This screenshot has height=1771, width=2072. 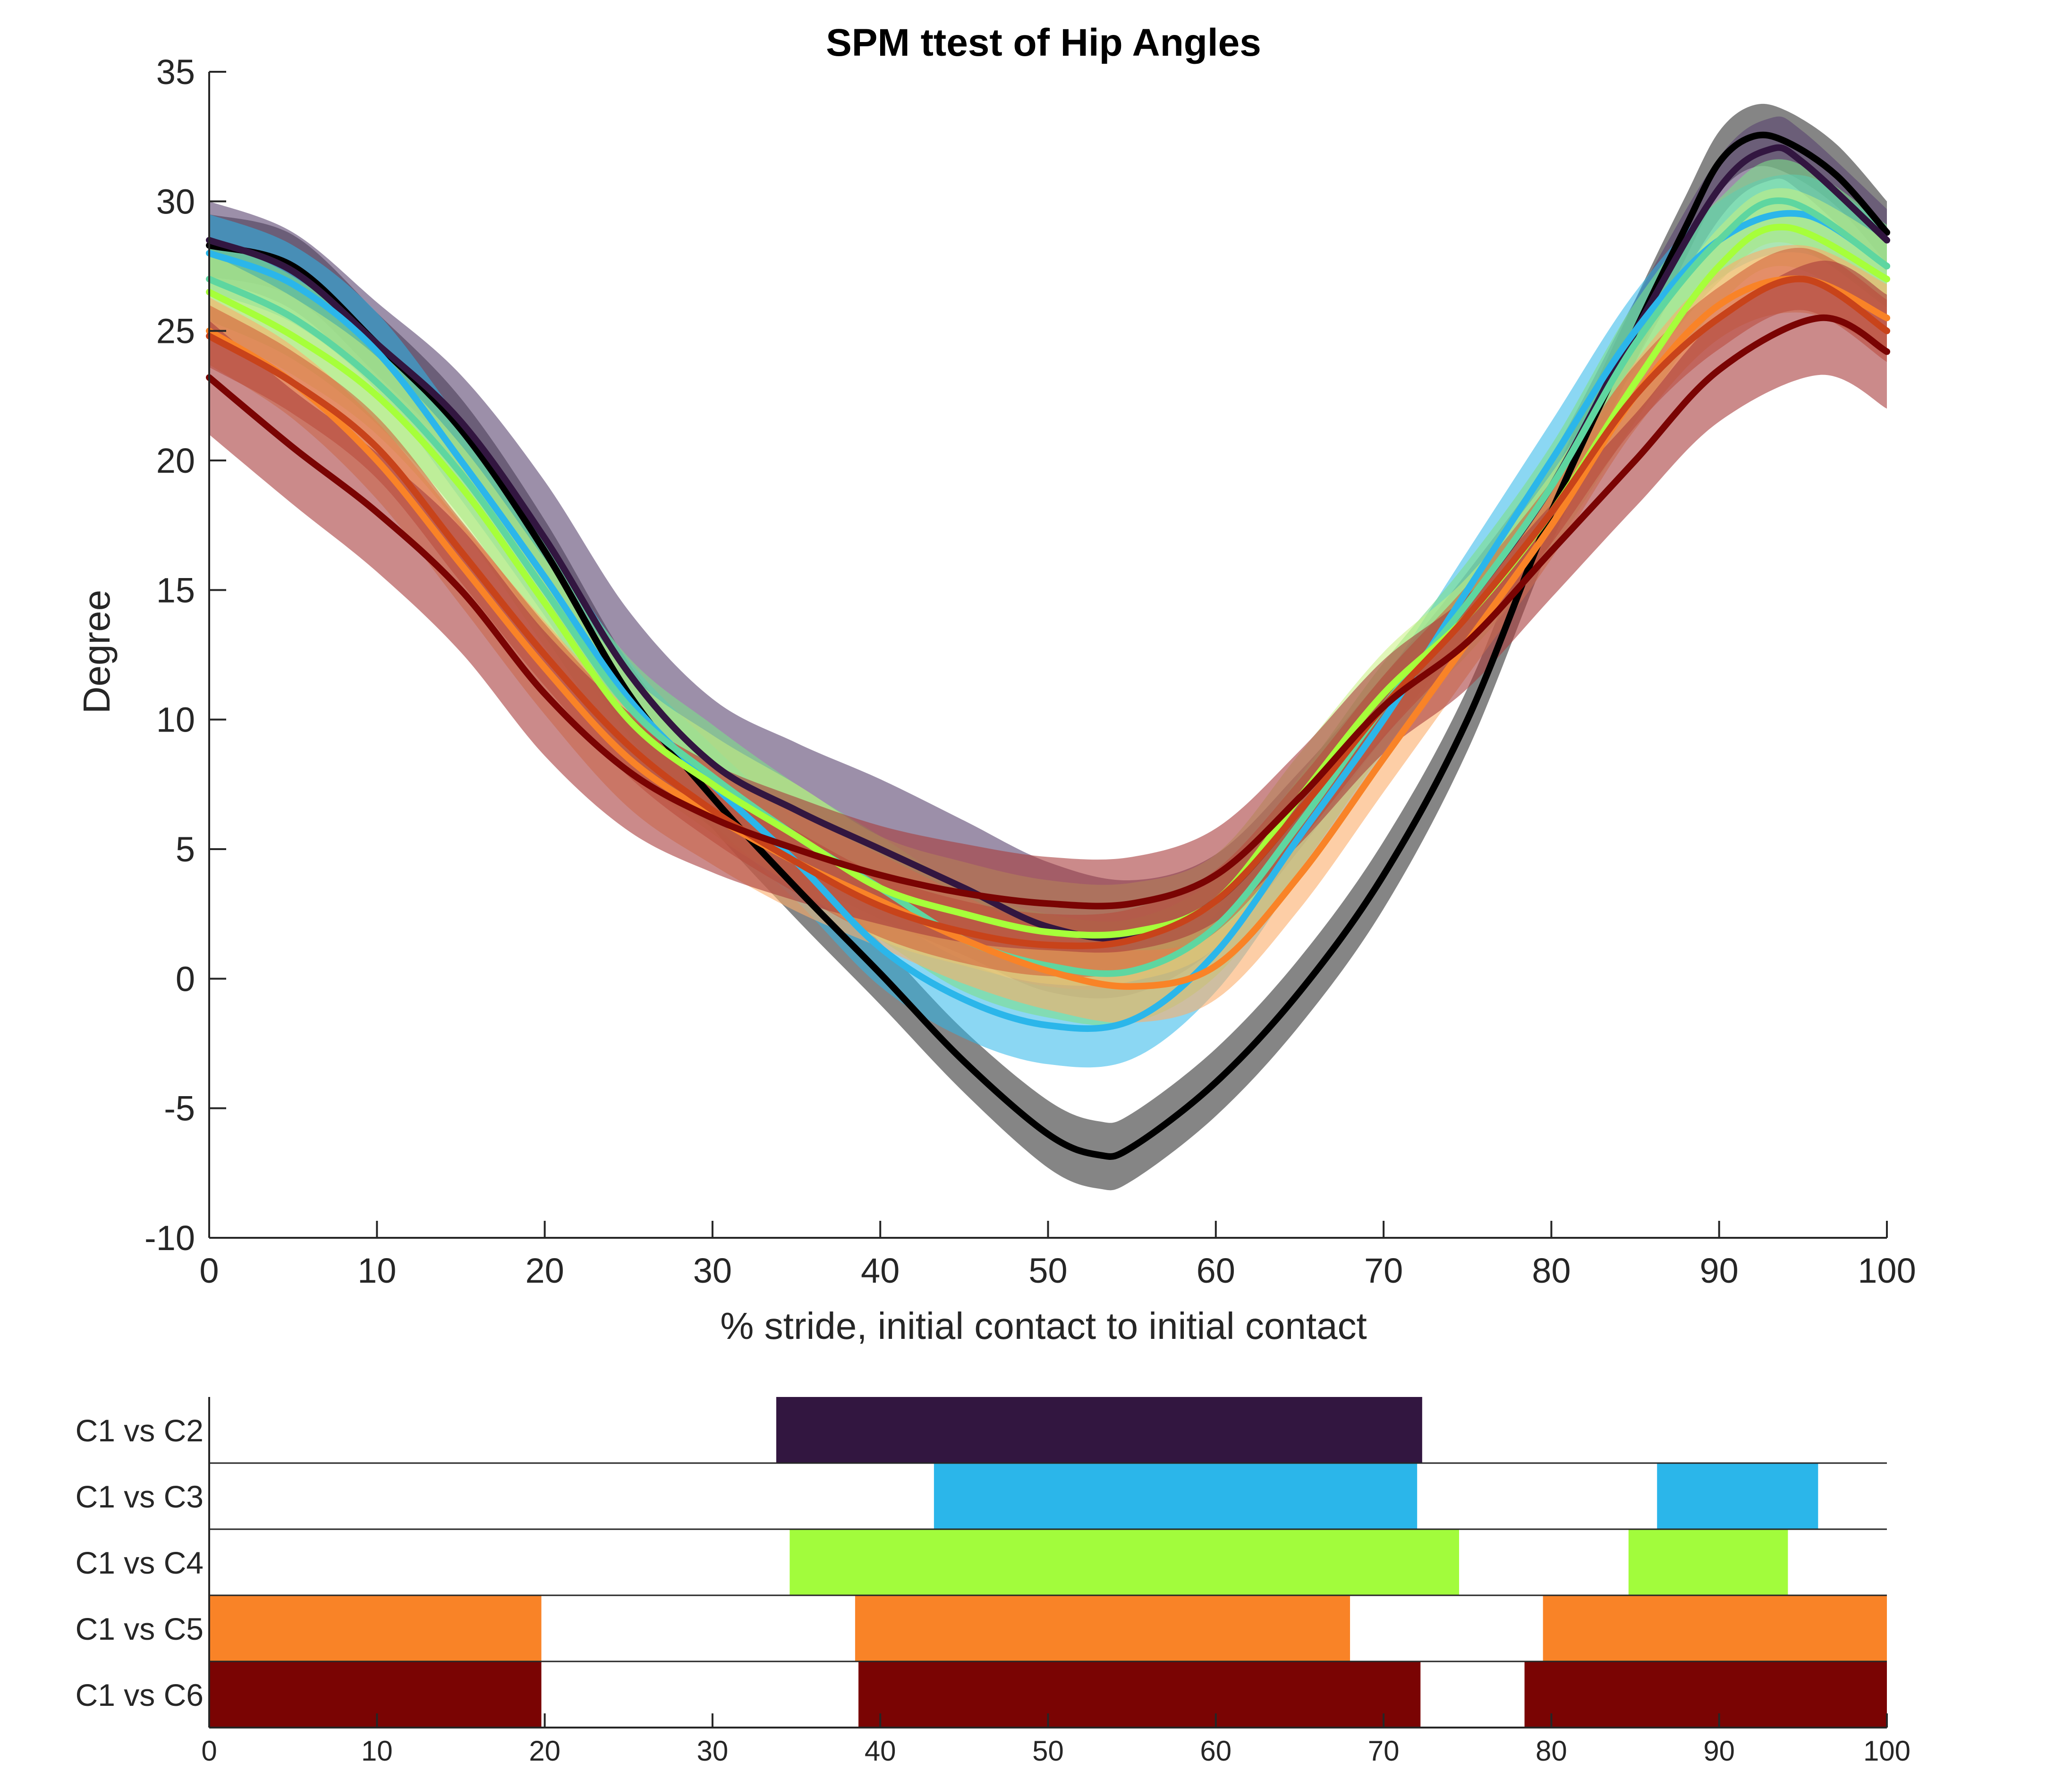 I want to click on y-tick-label: 35, so click(x=175, y=72).